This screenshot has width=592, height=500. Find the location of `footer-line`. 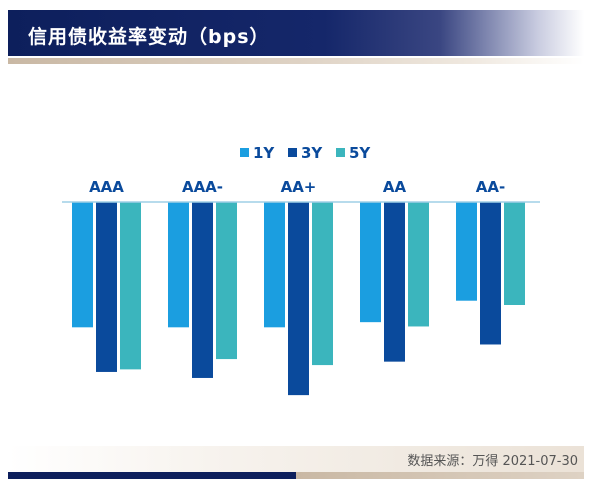

footer-line is located at coordinates (296, 475).